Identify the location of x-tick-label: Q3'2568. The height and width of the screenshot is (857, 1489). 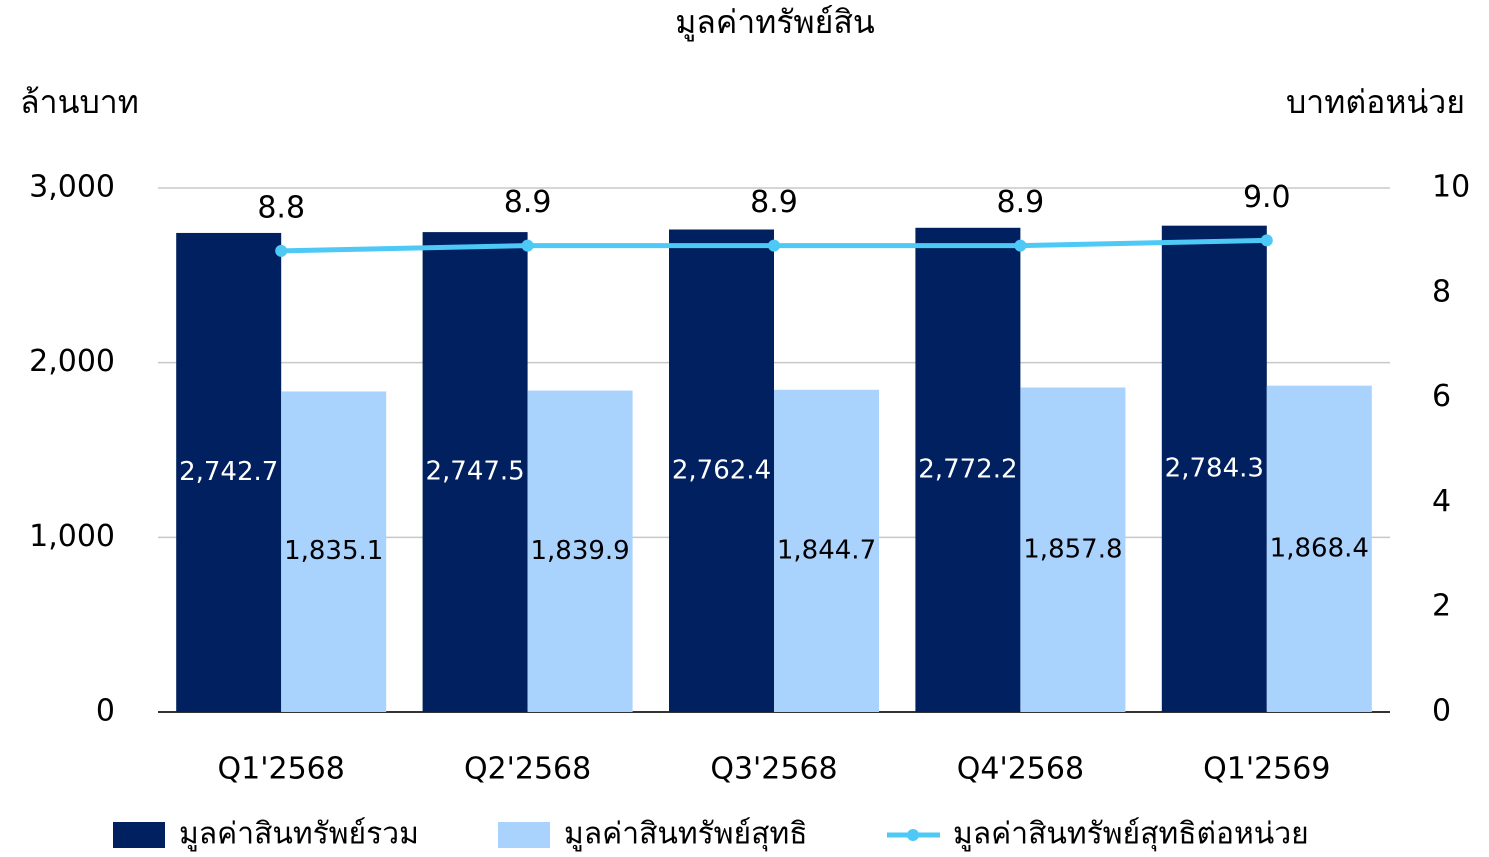
(773, 769).